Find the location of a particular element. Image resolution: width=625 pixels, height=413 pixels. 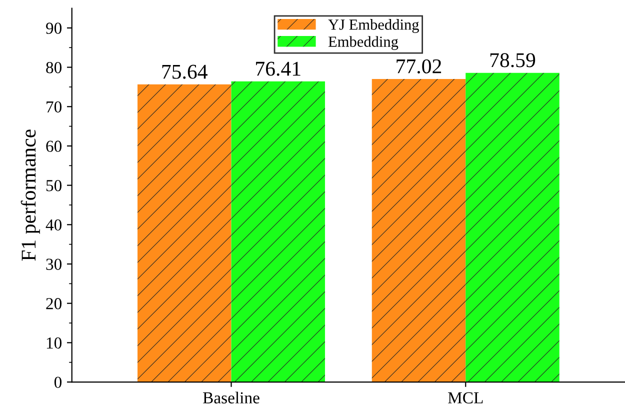

y-tick-label: 20 is located at coordinates (54, 304).